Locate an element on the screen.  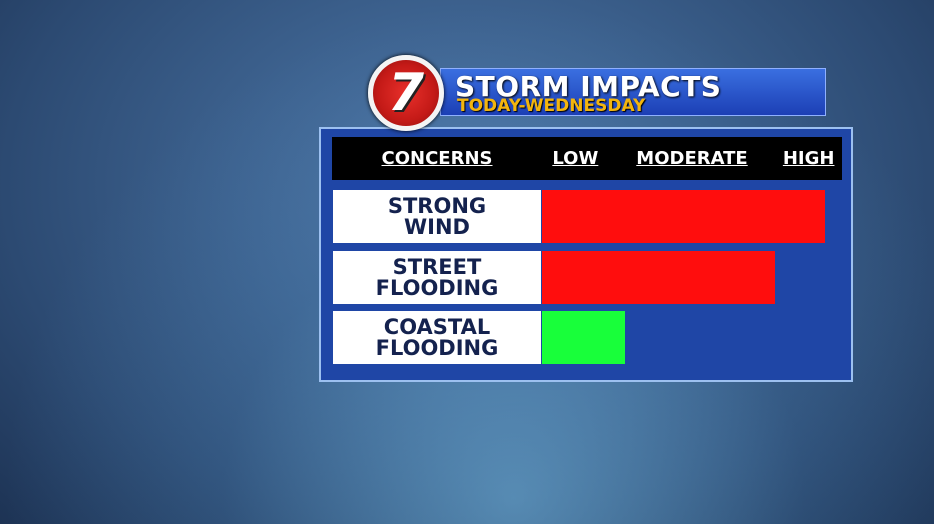
title-banner is located at coordinates (633, 92).